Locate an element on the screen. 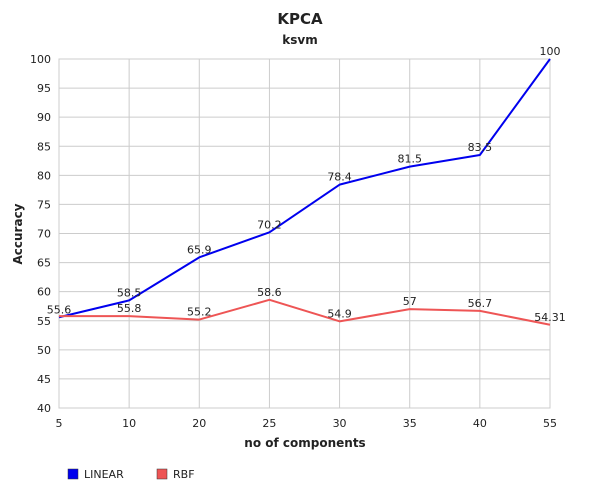  y-tick-label: 60 is located at coordinates (44, 292).